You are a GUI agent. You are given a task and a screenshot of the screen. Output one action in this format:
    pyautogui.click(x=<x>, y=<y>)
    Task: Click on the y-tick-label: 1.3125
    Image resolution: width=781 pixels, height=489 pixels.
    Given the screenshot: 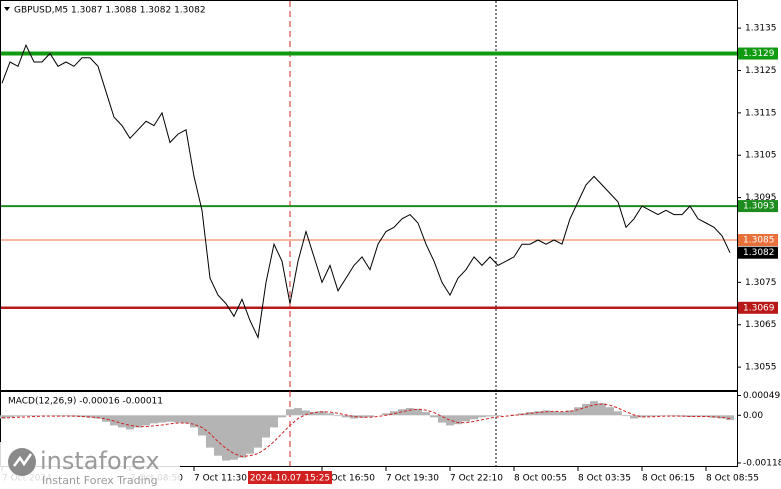 What is the action you would take?
    pyautogui.click(x=761, y=71)
    